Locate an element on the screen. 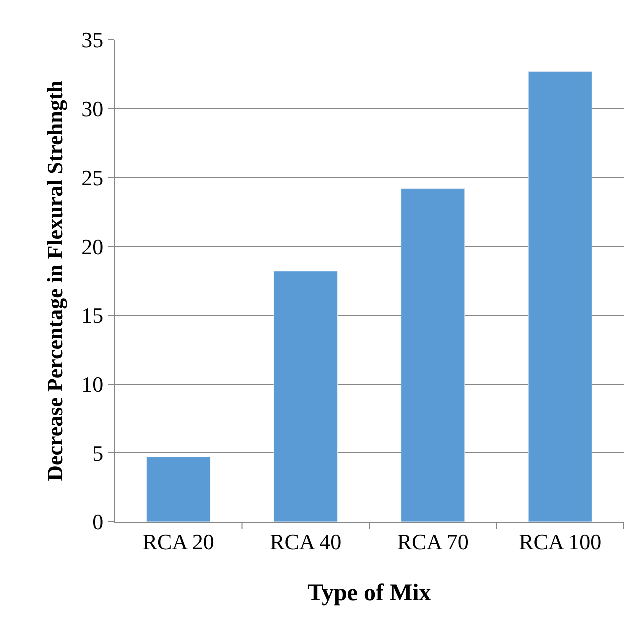 This screenshot has width=639, height=632. x-tick-label: RCA 20 is located at coordinates (178, 541).